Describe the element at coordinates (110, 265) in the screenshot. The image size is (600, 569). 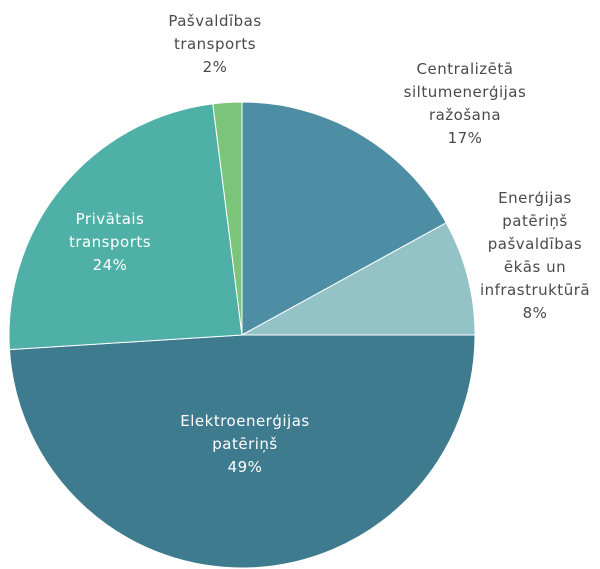
I see `value-label: 24%` at that location.